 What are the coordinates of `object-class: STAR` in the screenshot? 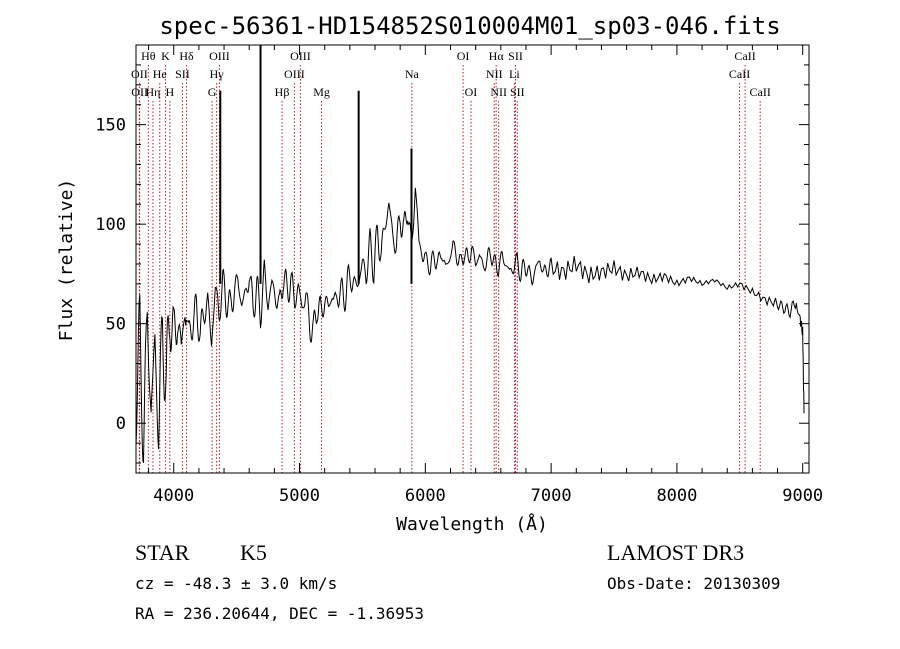 It's located at (162, 552).